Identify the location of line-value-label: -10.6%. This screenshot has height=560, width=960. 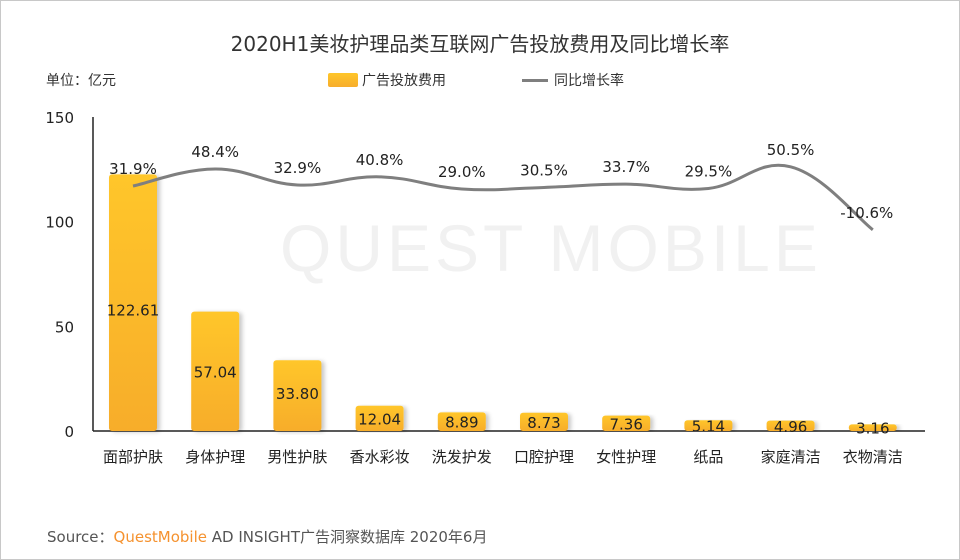
(866, 213).